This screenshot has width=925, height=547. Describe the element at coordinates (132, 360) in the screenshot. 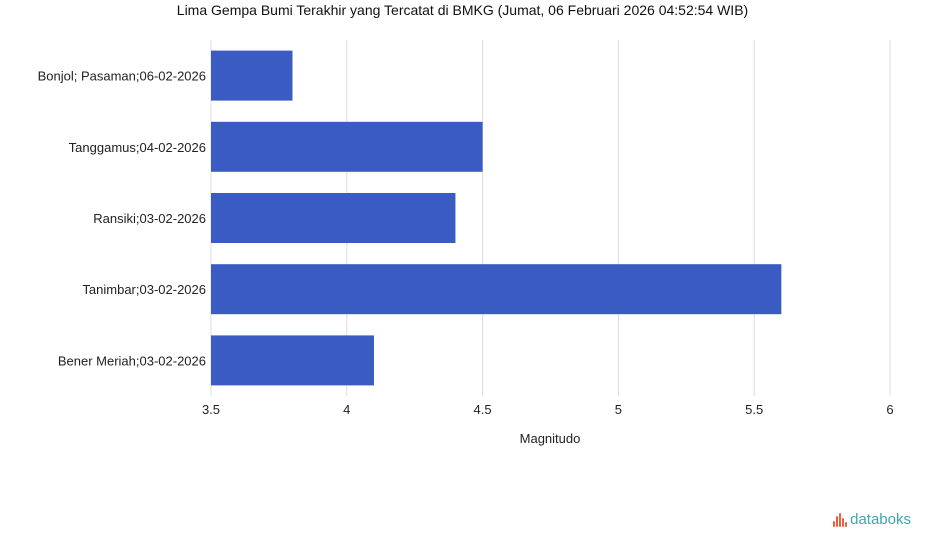

I see `category-label: Bener Meriah;03-02-2026` at that location.